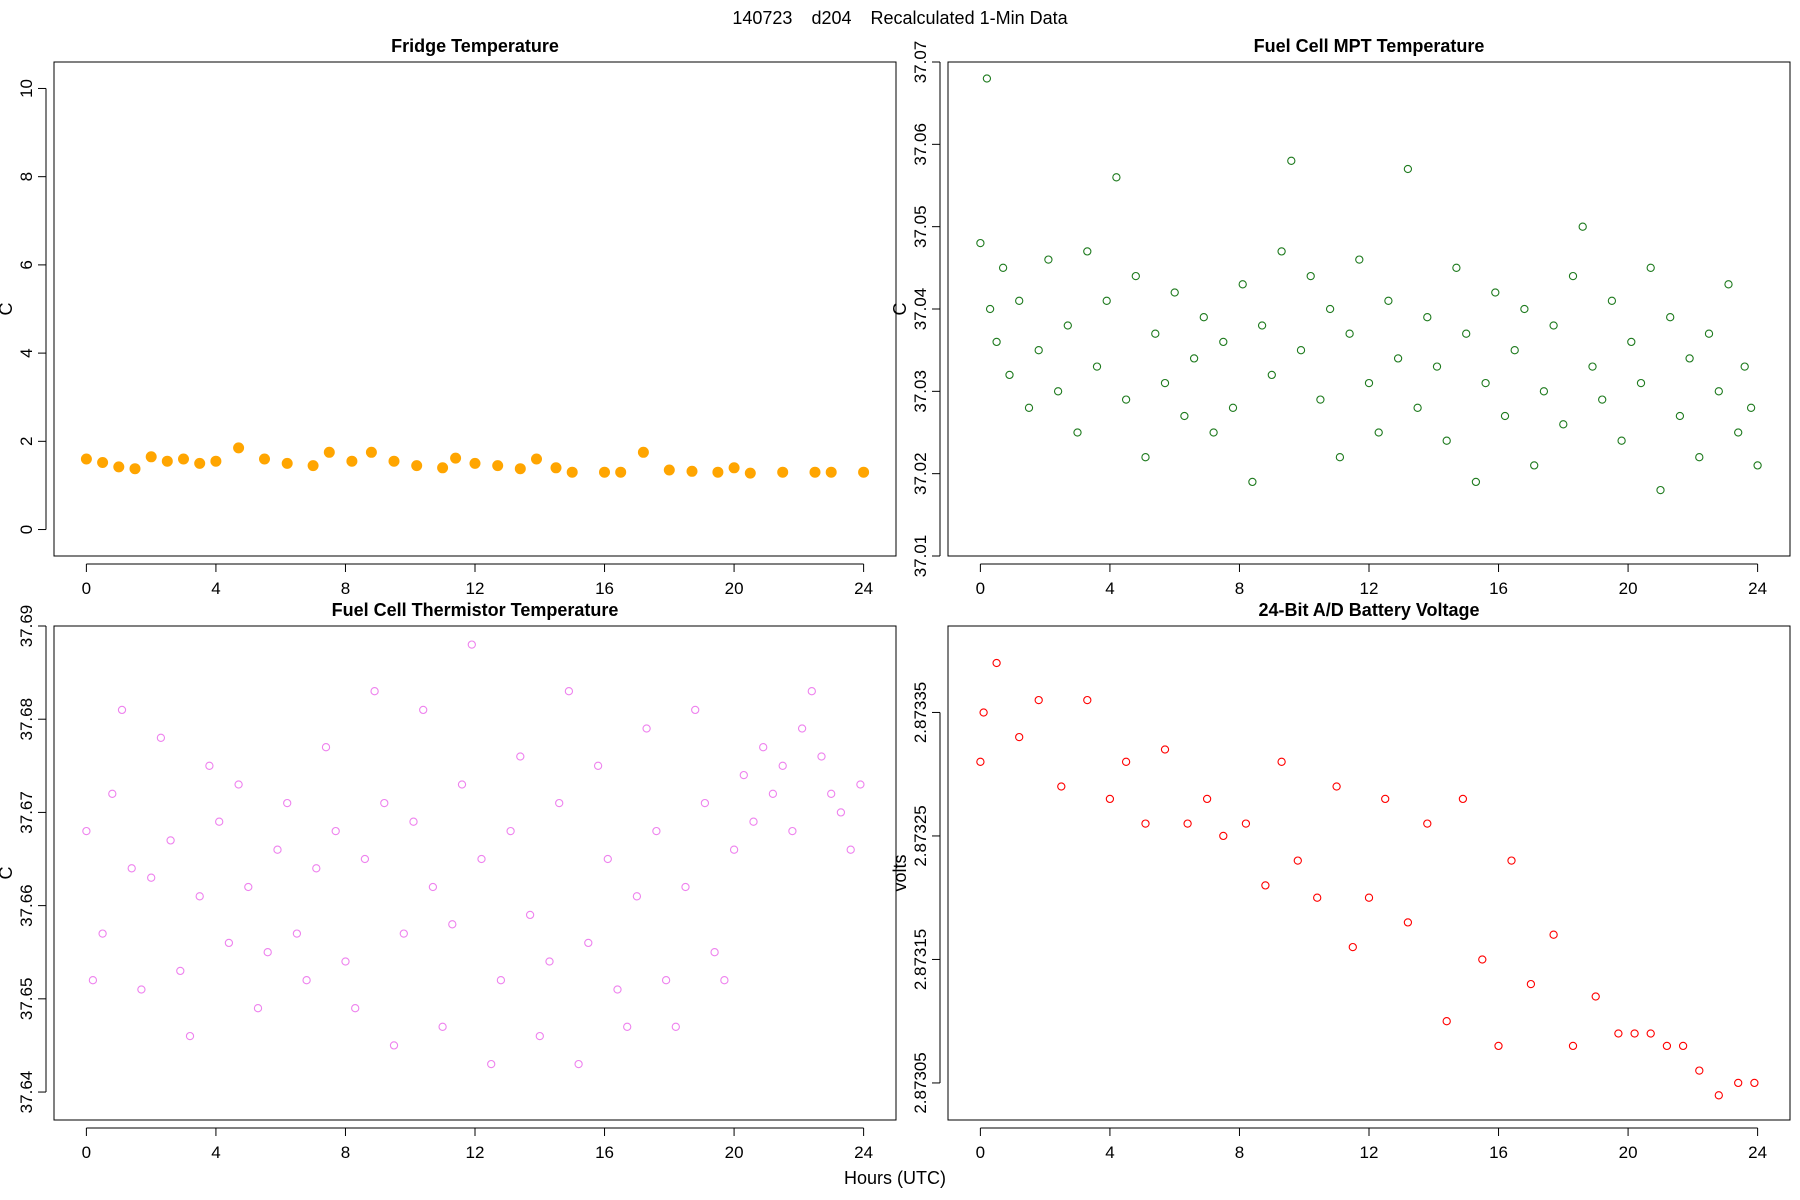 The image size is (1800, 1200). I want to click on y-tick-label: 2.87325, so click(920, 835).